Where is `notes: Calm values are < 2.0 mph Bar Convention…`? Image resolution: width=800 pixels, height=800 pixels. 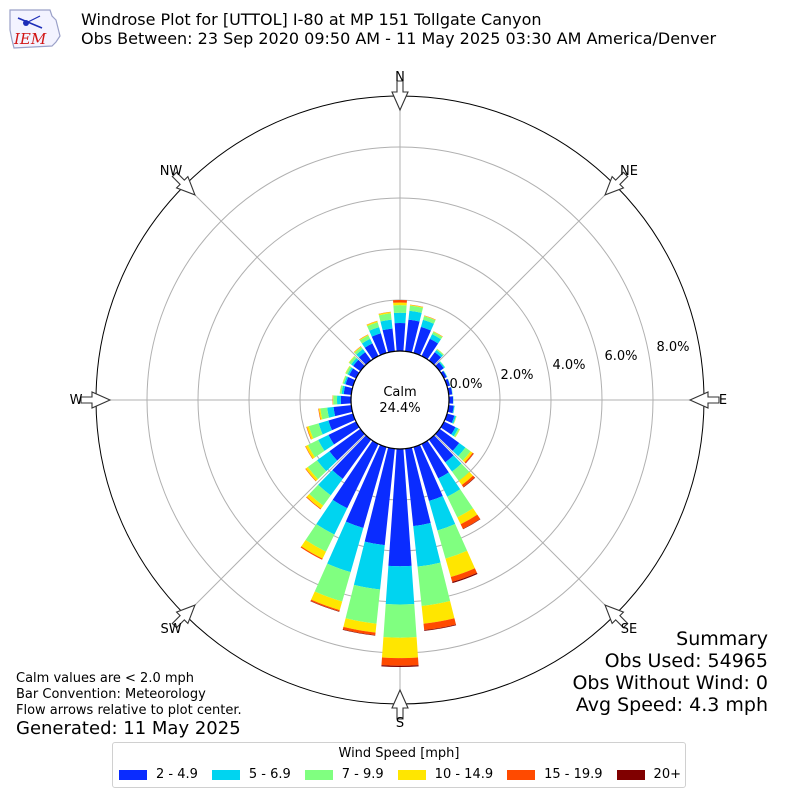
notes: Calm values are < 2.0 mph Bar Convention… is located at coordinates (129, 695).